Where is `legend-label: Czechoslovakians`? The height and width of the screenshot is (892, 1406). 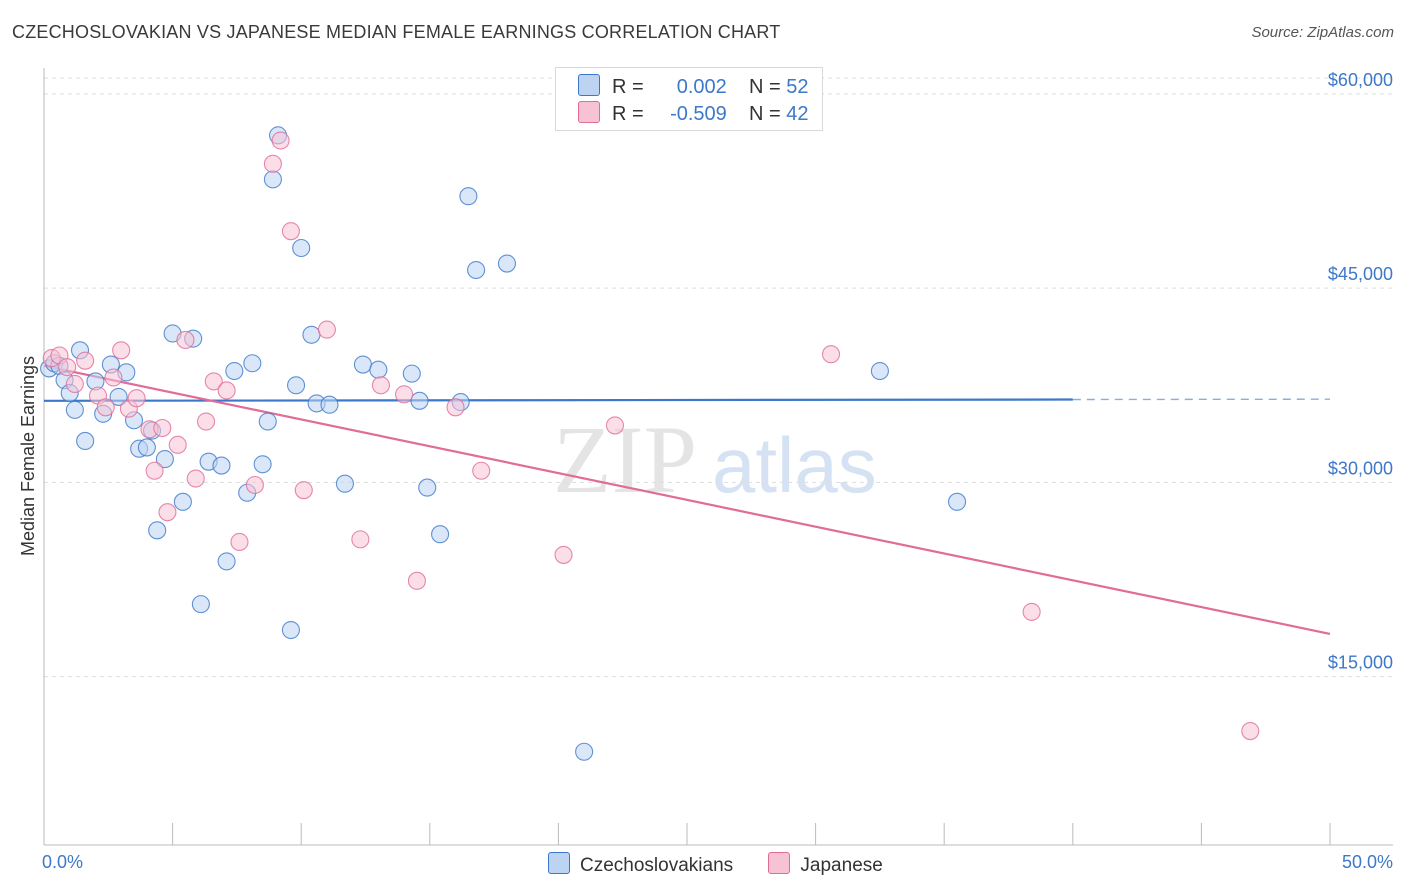
legend-label: Czechoslovakians is located at coordinates (657, 865).